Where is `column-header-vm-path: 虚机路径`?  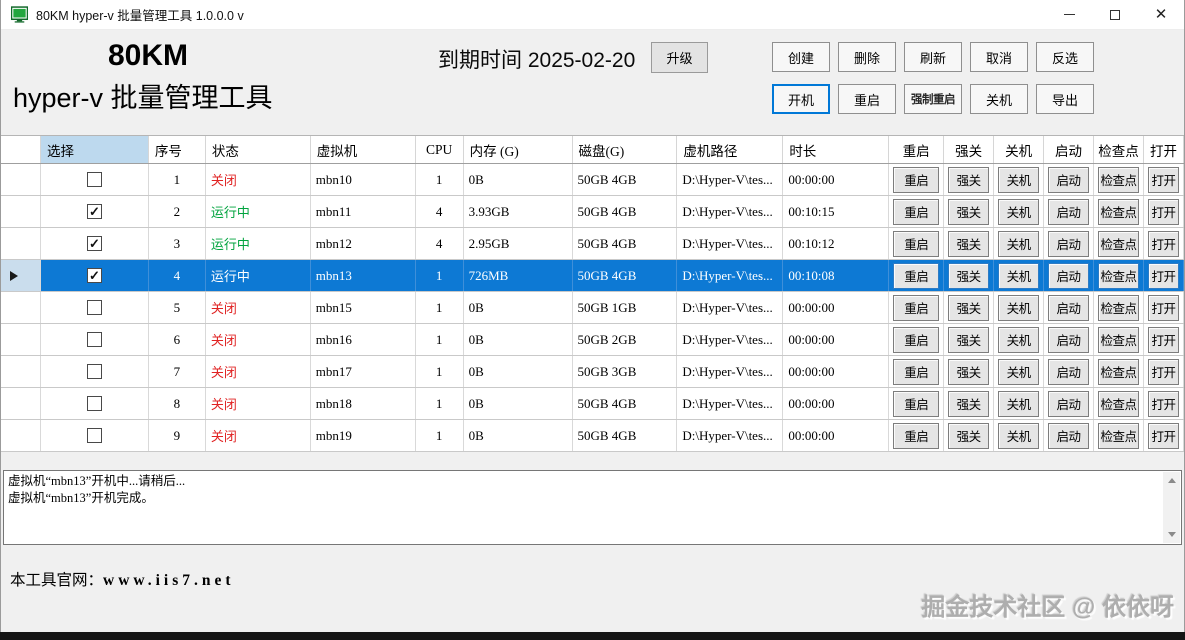
column-header-vm-path: 虚机路径 is located at coordinates (730, 149).